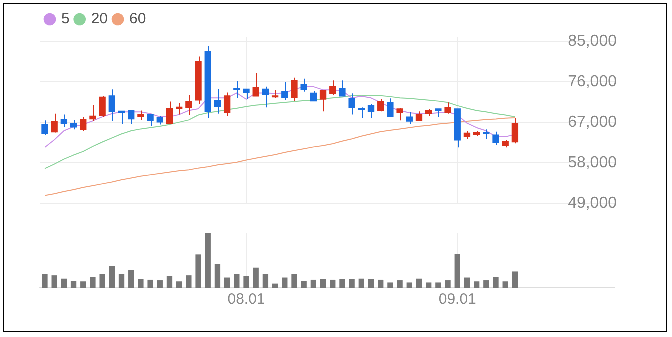  I want to click on y-tick-label: 67,000, so click(593, 122).